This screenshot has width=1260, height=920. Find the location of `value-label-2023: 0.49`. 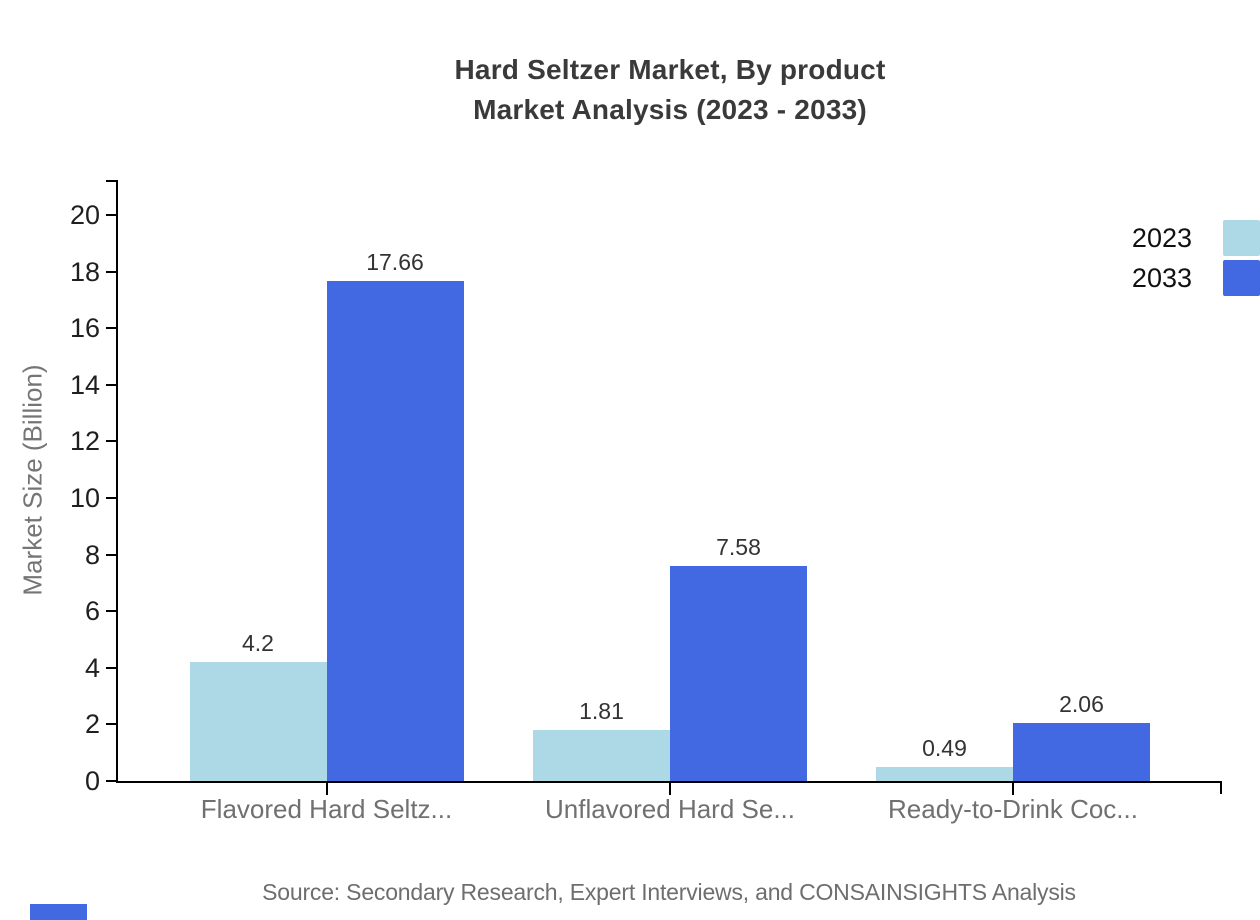

value-label-2023: 0.49 is located at coordinates (944, 748).